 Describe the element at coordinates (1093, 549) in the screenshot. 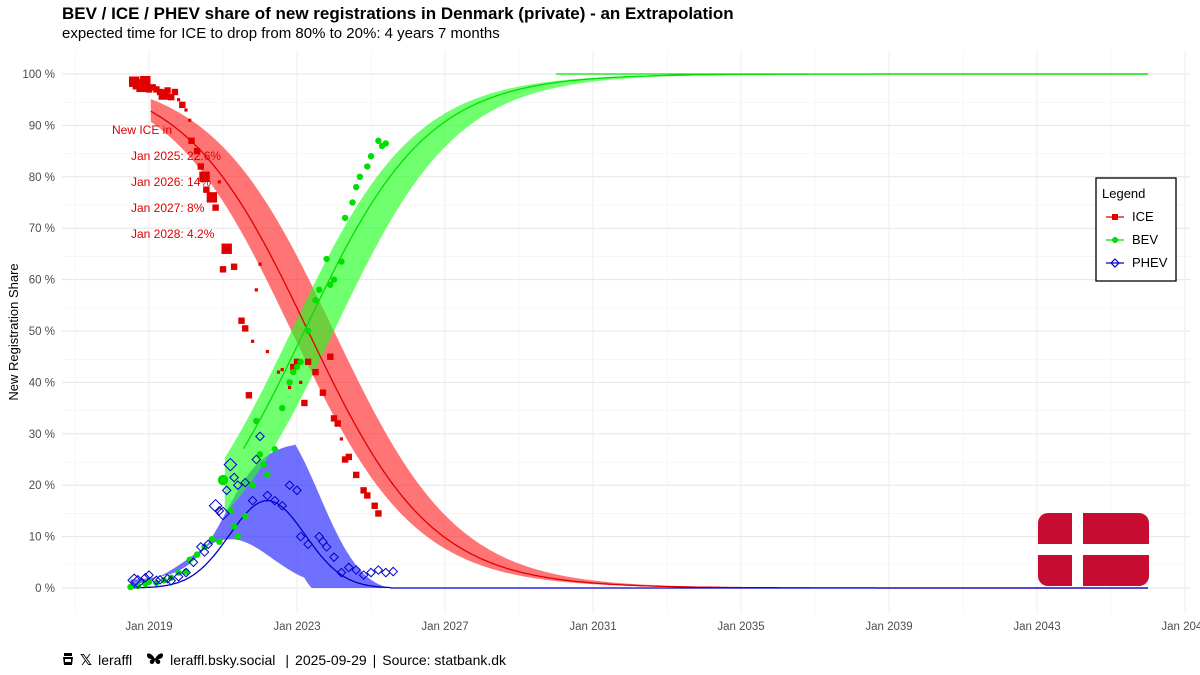

I see `denmark-flag-icon` at that location.